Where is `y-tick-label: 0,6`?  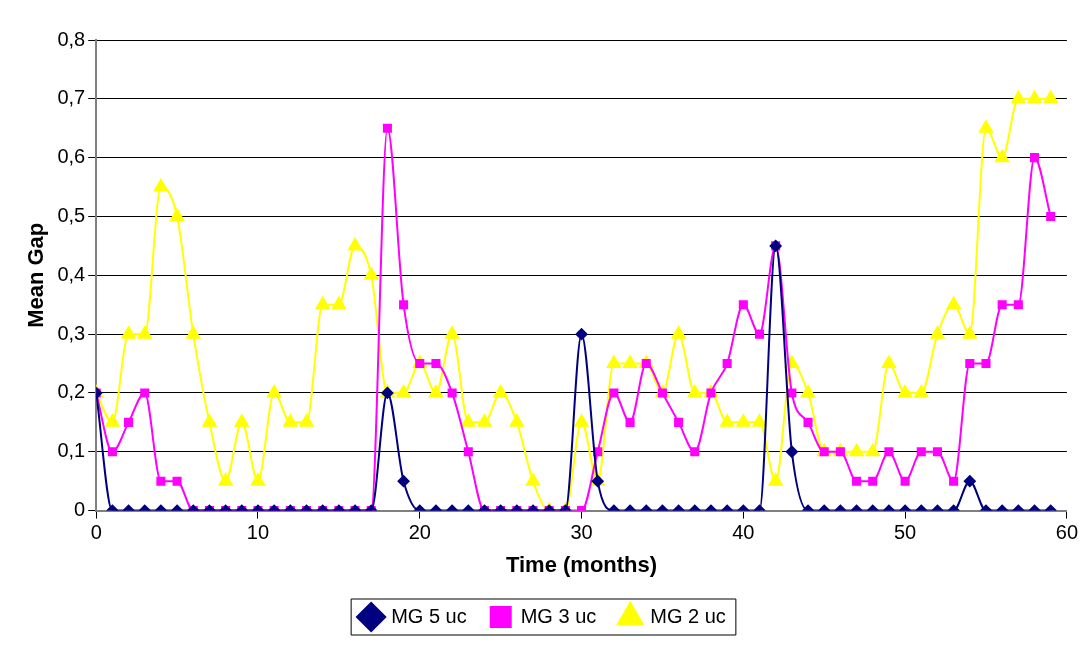
y-tick-label: 0,6 is located at coordinates (71, 156).